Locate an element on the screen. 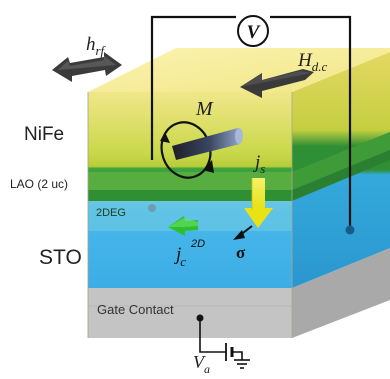  voltmeter-symbol is located at coordinates (253, 31).